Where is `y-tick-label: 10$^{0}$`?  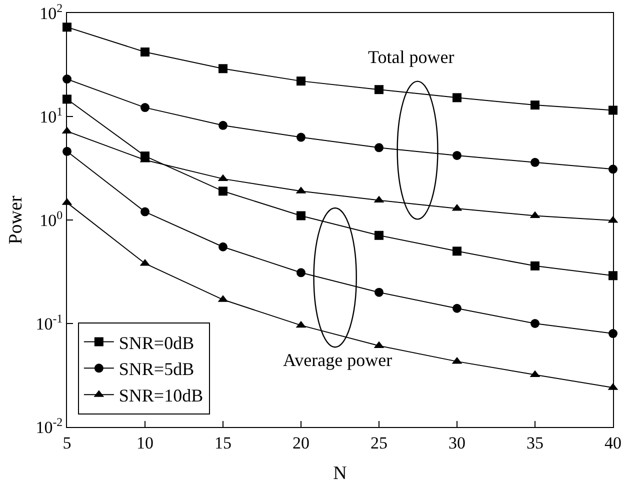 y-tick-label: 10$^{0}$ is located at coordinates (51, 219).